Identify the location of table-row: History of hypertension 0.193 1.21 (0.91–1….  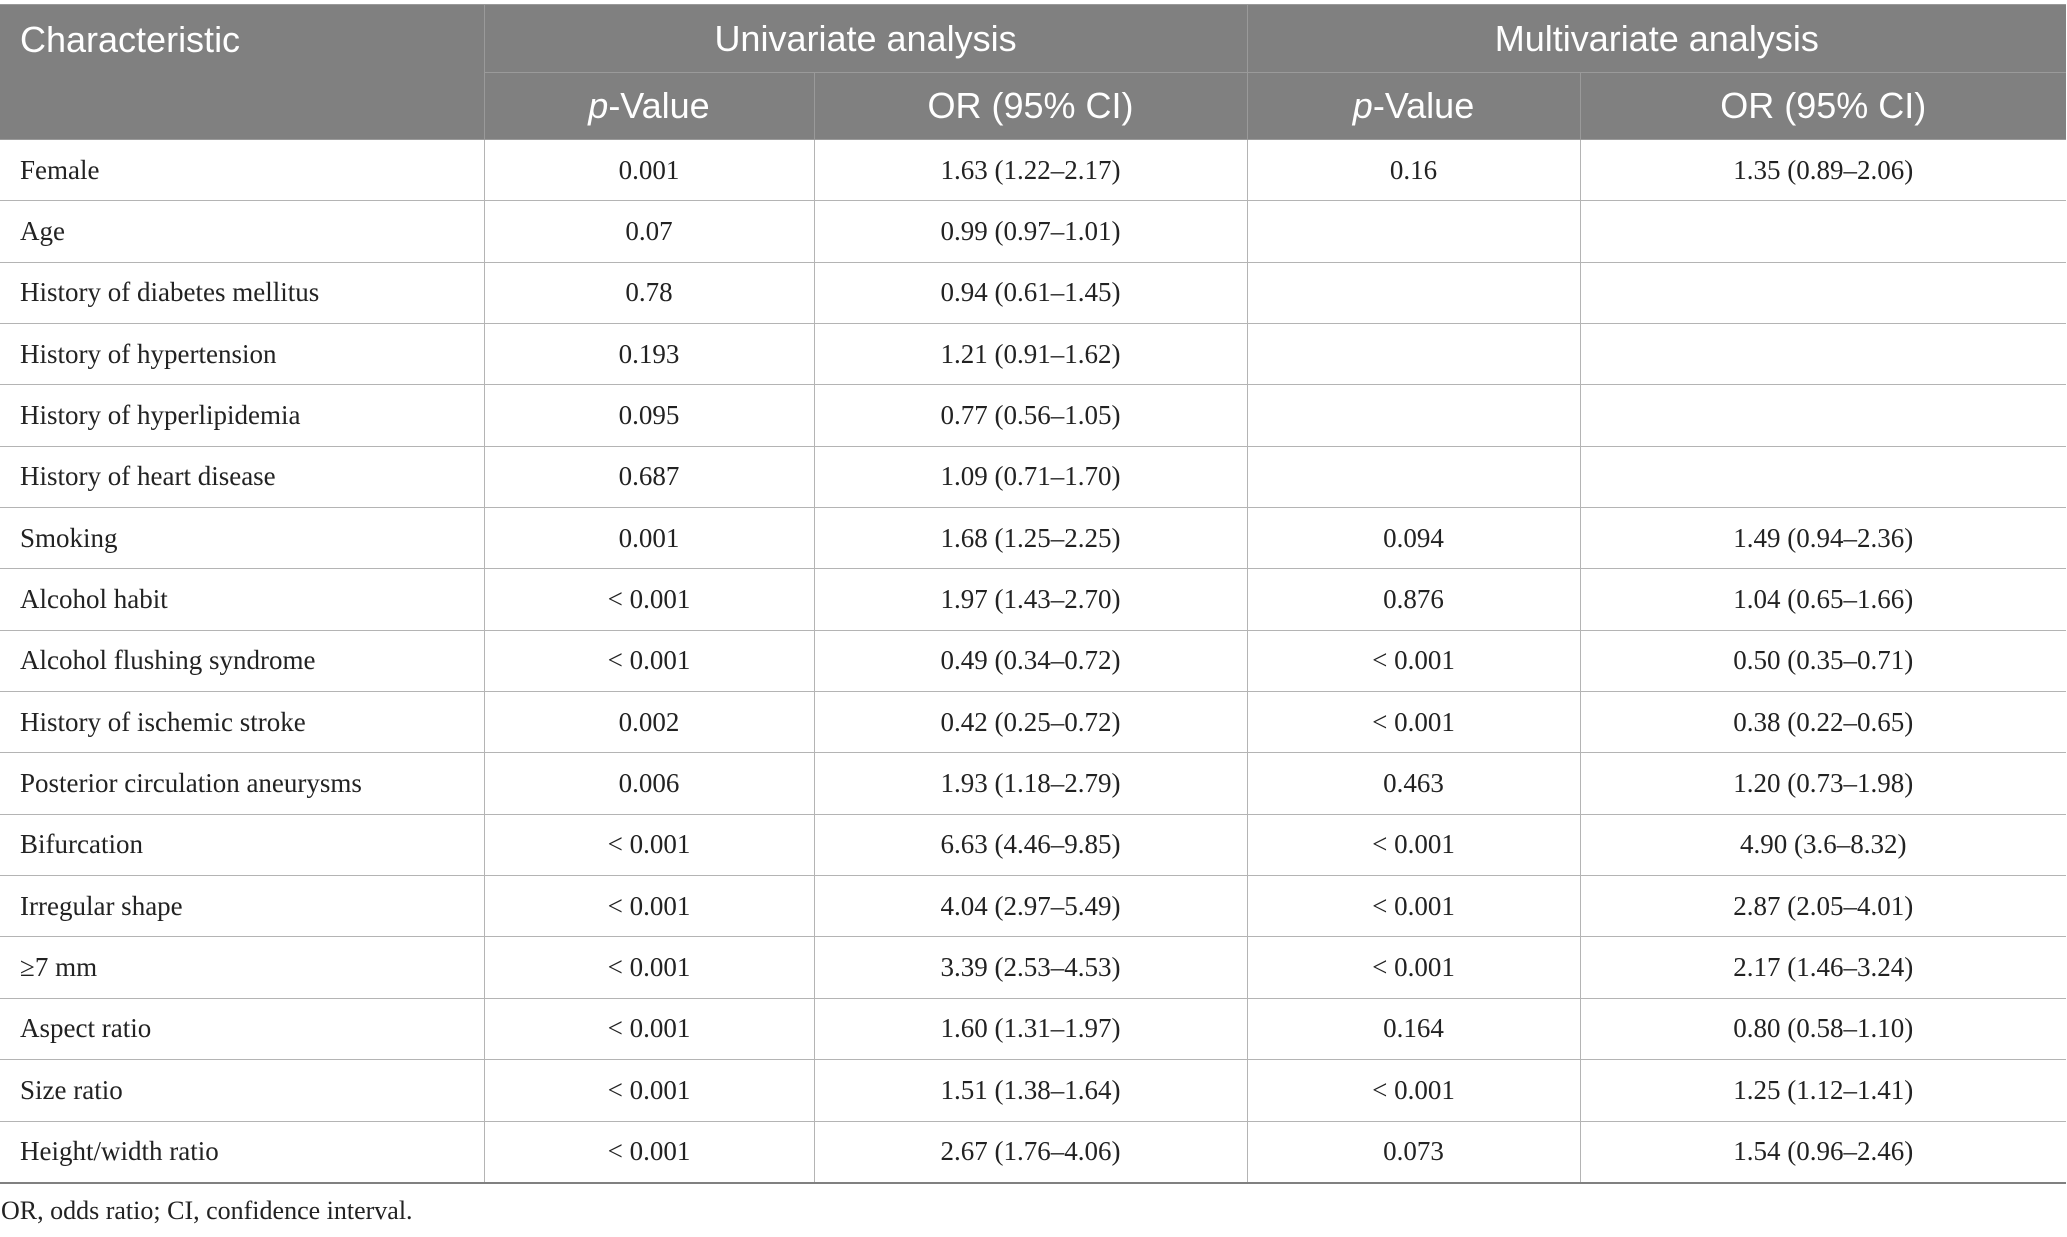
(1033, 354).